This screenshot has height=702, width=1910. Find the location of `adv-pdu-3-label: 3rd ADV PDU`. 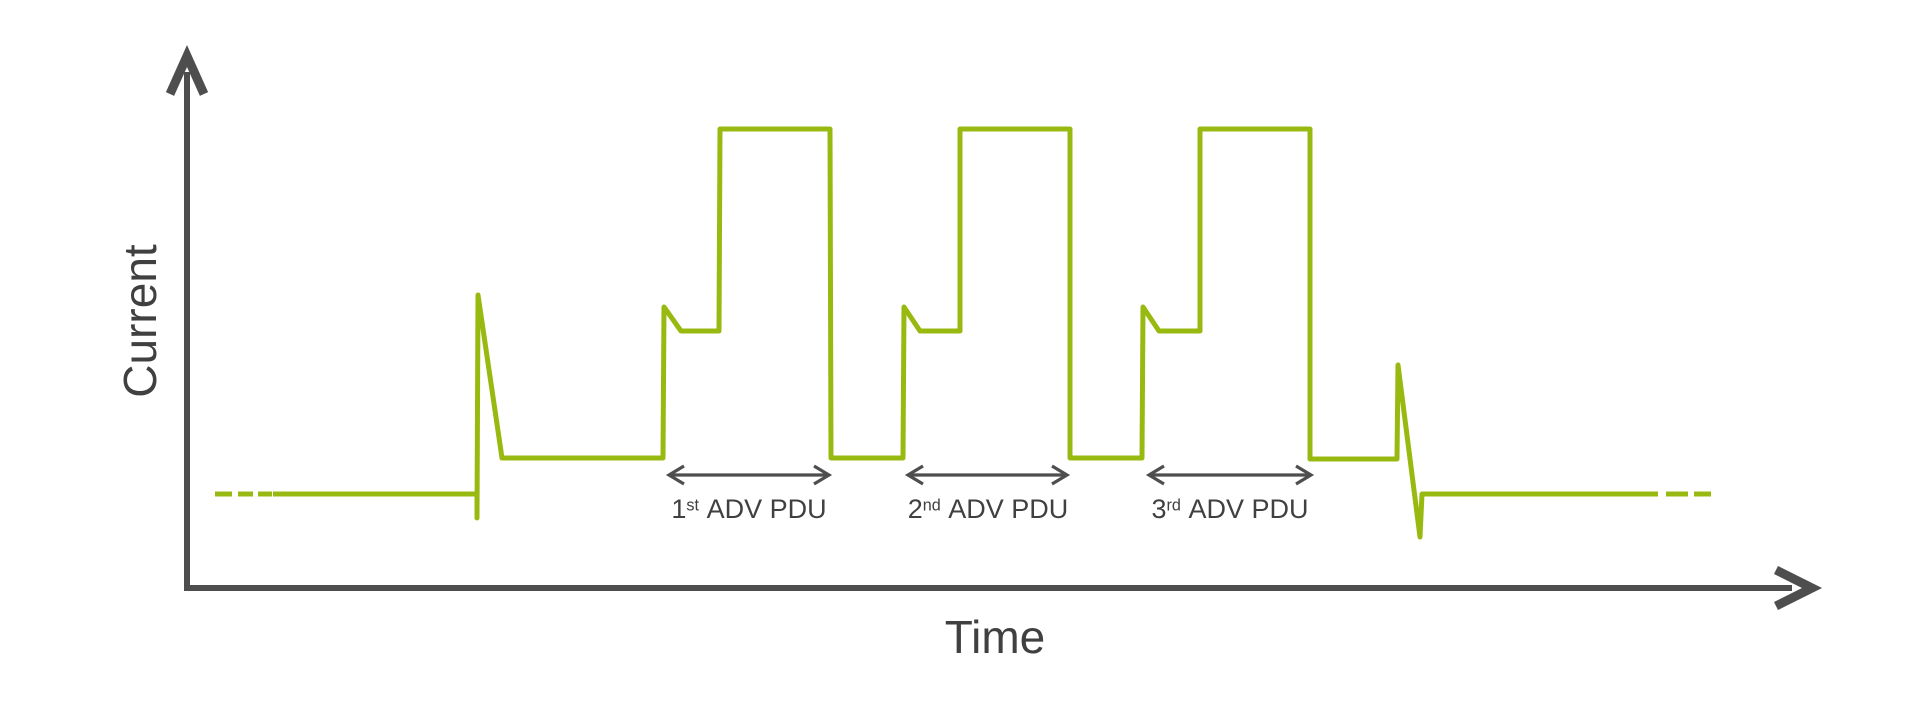

adv-pdu-3-label: 3rd ADV PDU is located at coordinates (1229, 509).